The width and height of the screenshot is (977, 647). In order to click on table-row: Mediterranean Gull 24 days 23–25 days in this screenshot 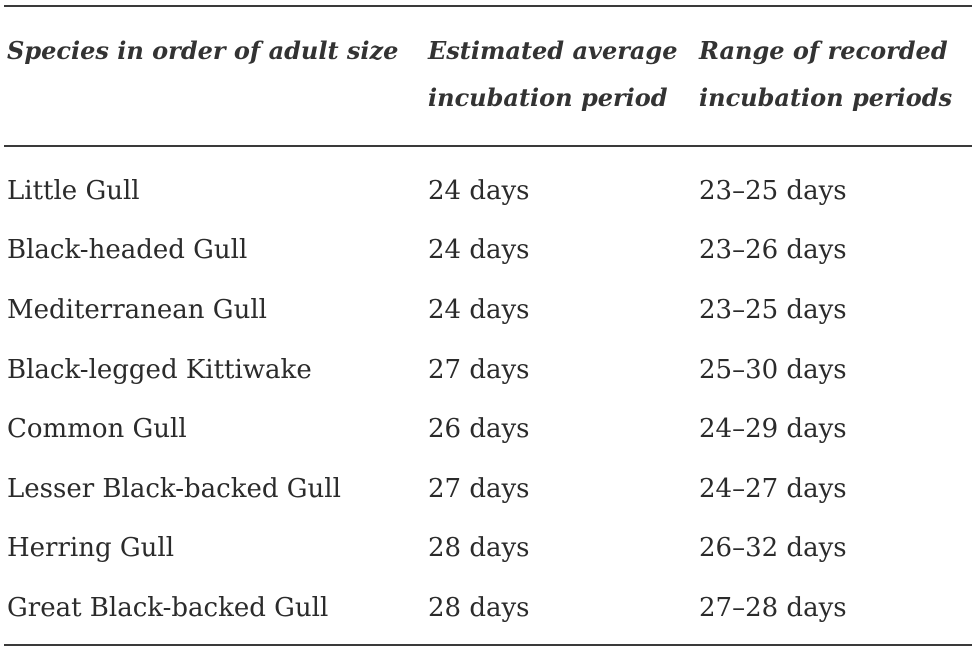, I will do `click(488, 310)`.